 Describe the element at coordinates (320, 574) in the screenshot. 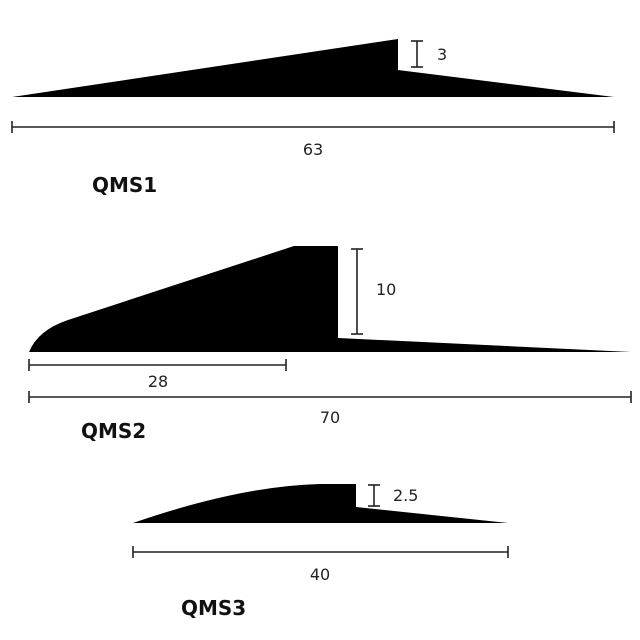

I see `qms3-length-label: 40` at that location.